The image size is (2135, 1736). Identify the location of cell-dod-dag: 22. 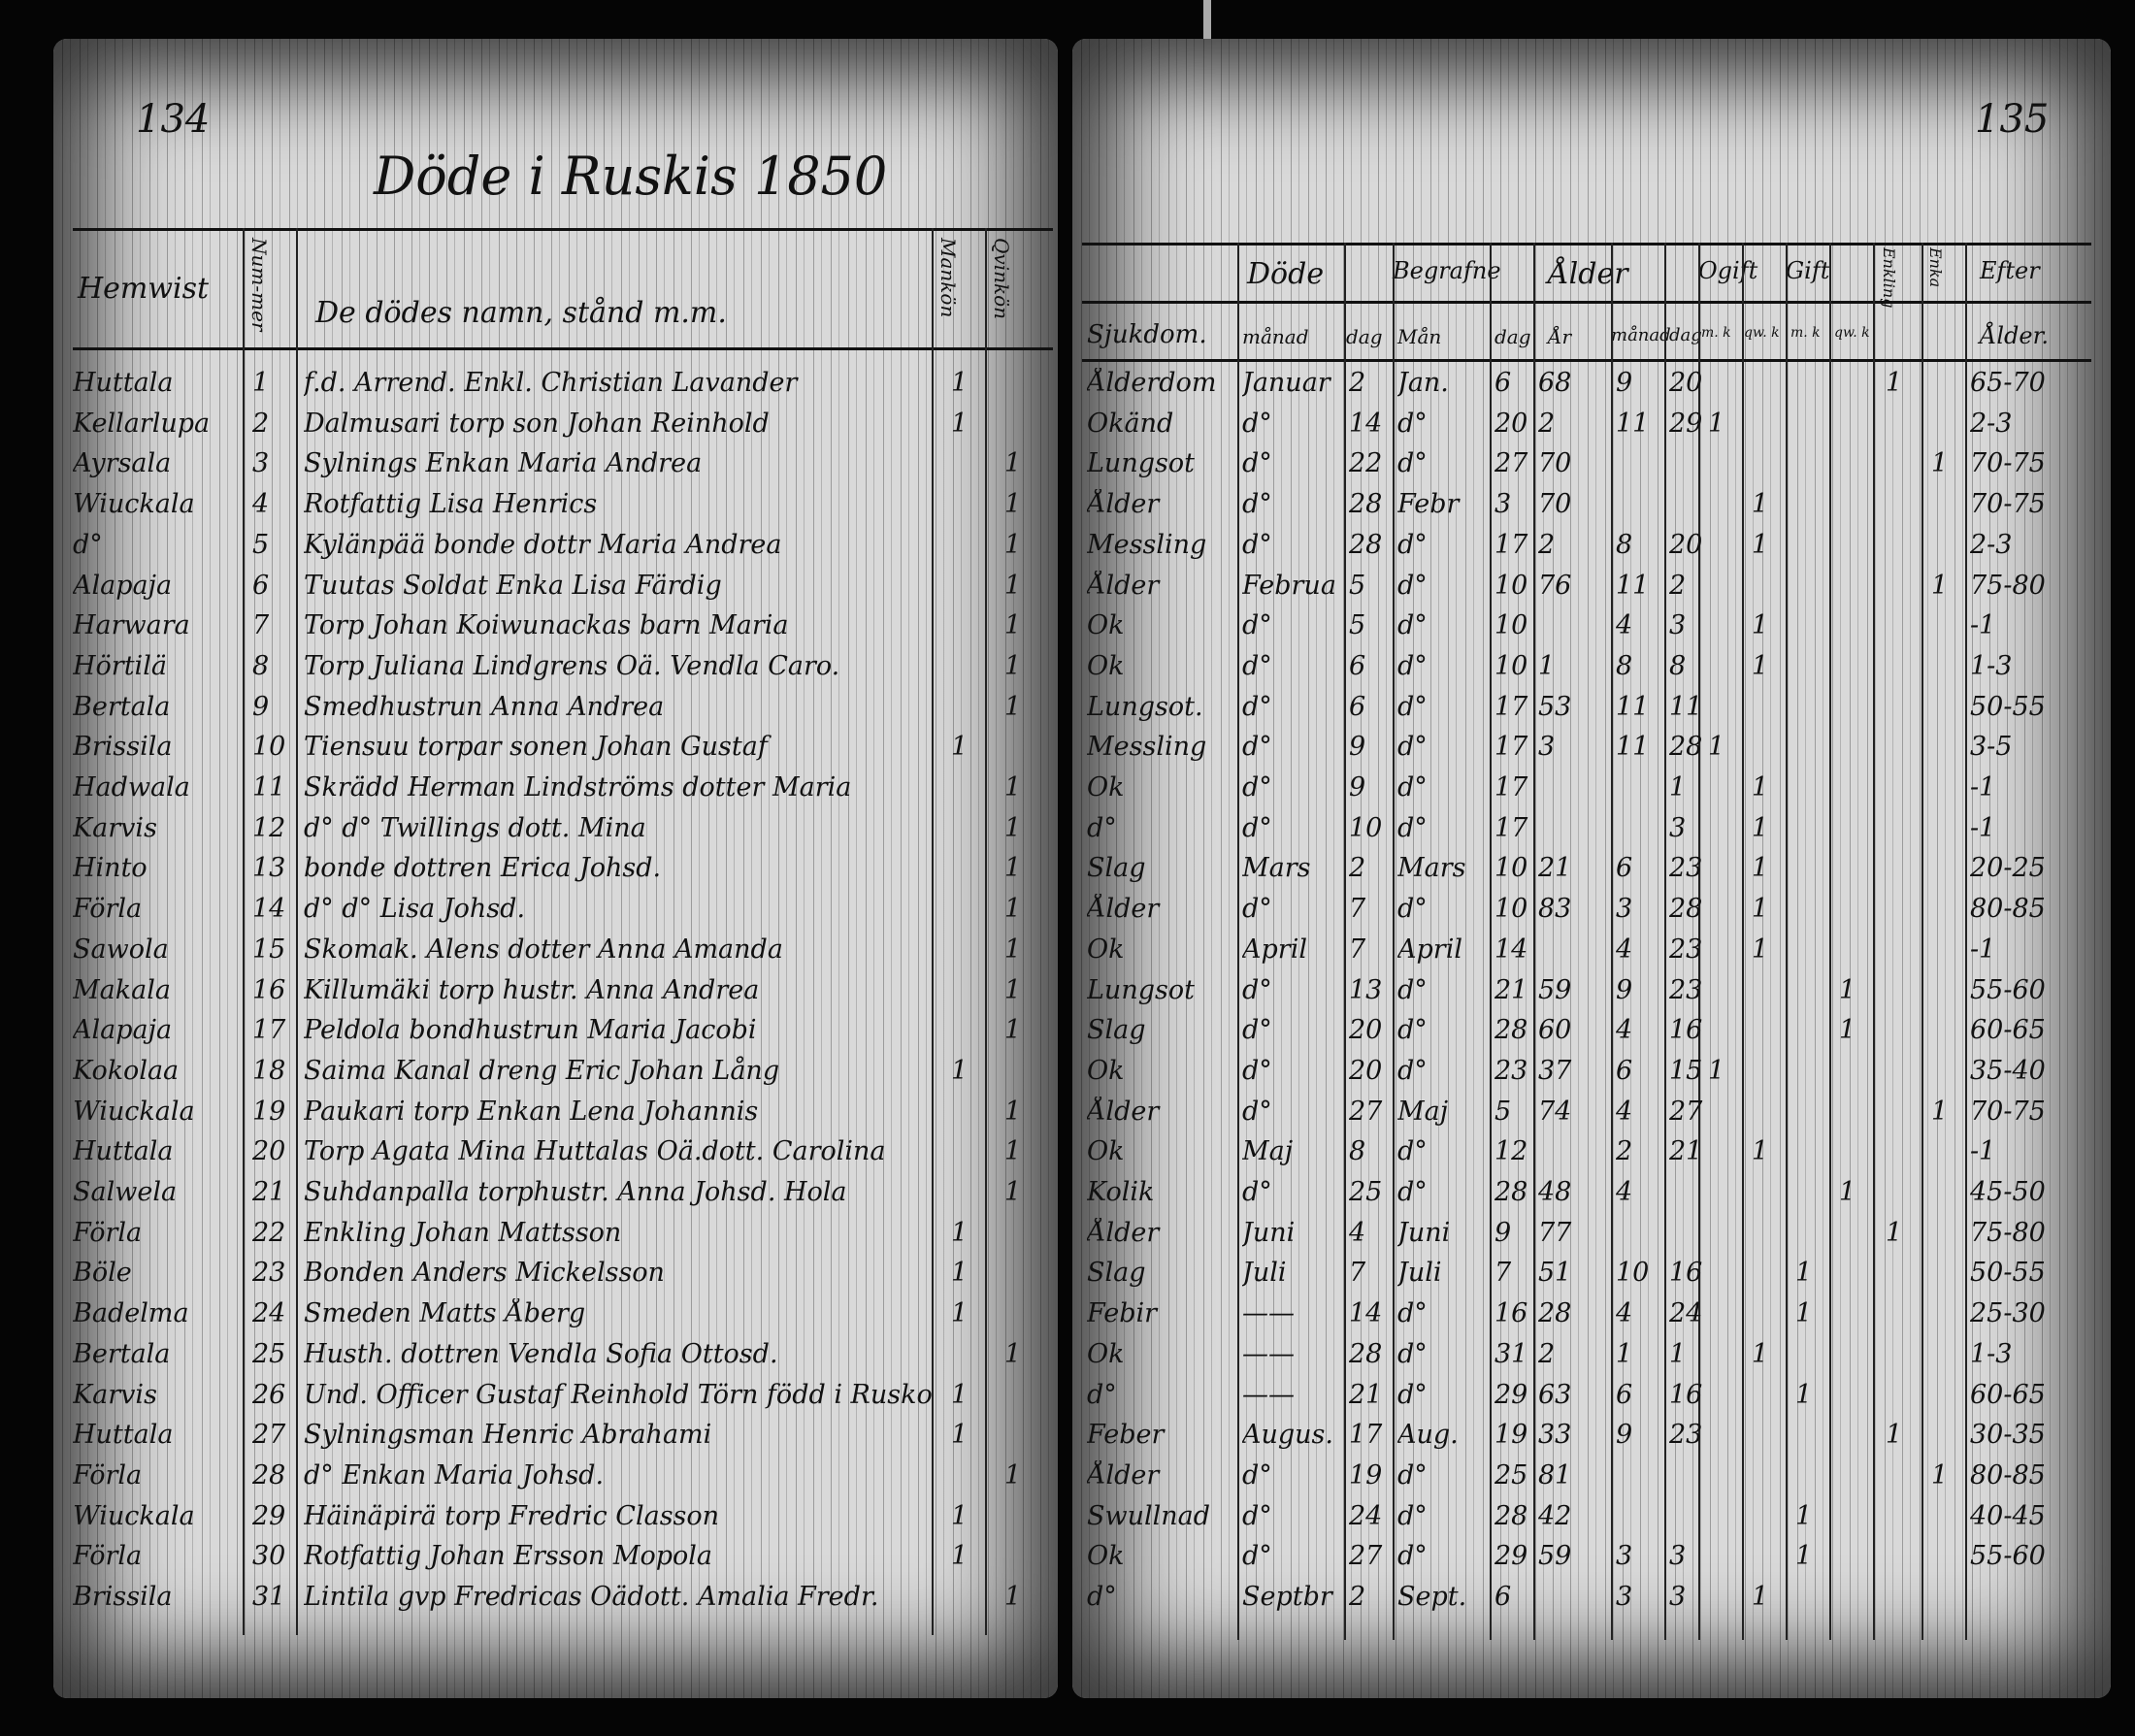
(1366, 463).